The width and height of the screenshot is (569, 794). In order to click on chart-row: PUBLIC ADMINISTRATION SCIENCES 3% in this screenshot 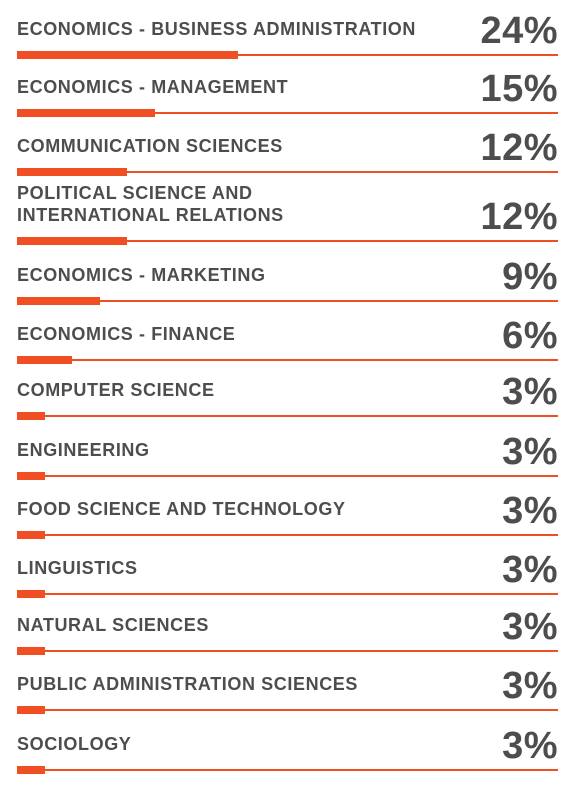, I will do `click(287, 679)`.